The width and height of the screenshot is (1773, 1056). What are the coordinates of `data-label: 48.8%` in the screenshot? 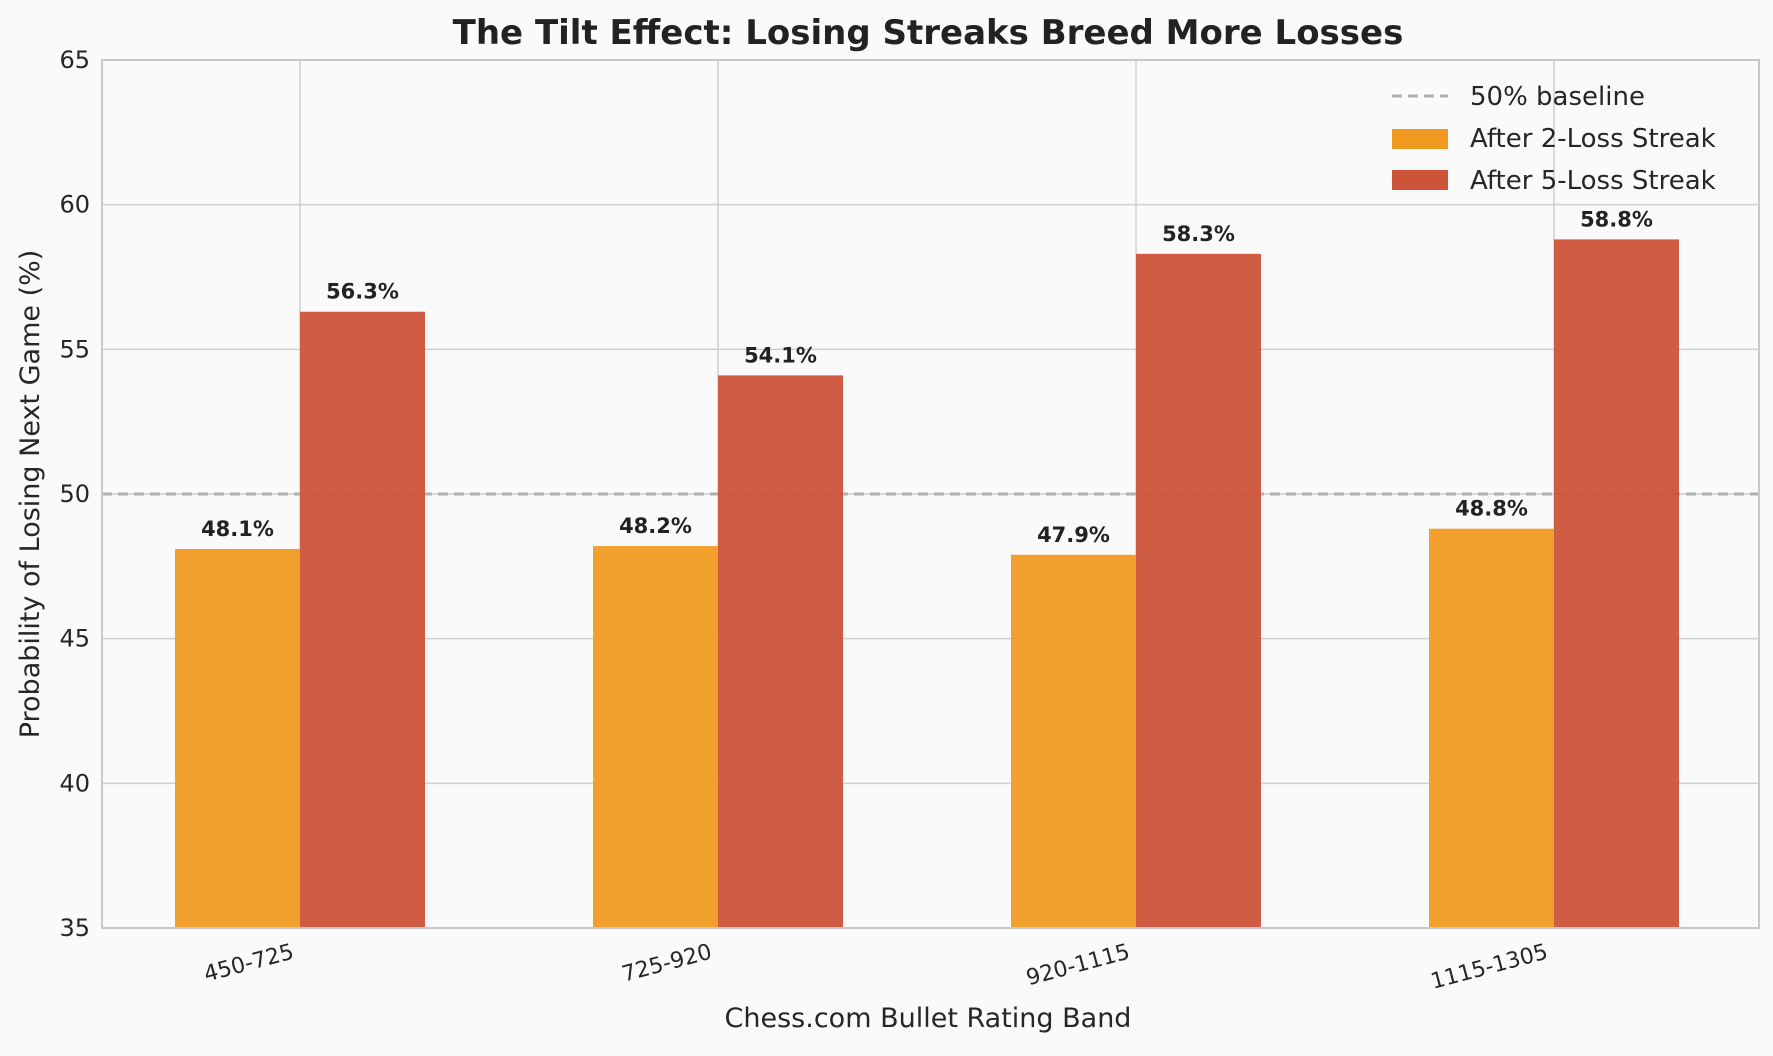 It's located at (1491, 509).